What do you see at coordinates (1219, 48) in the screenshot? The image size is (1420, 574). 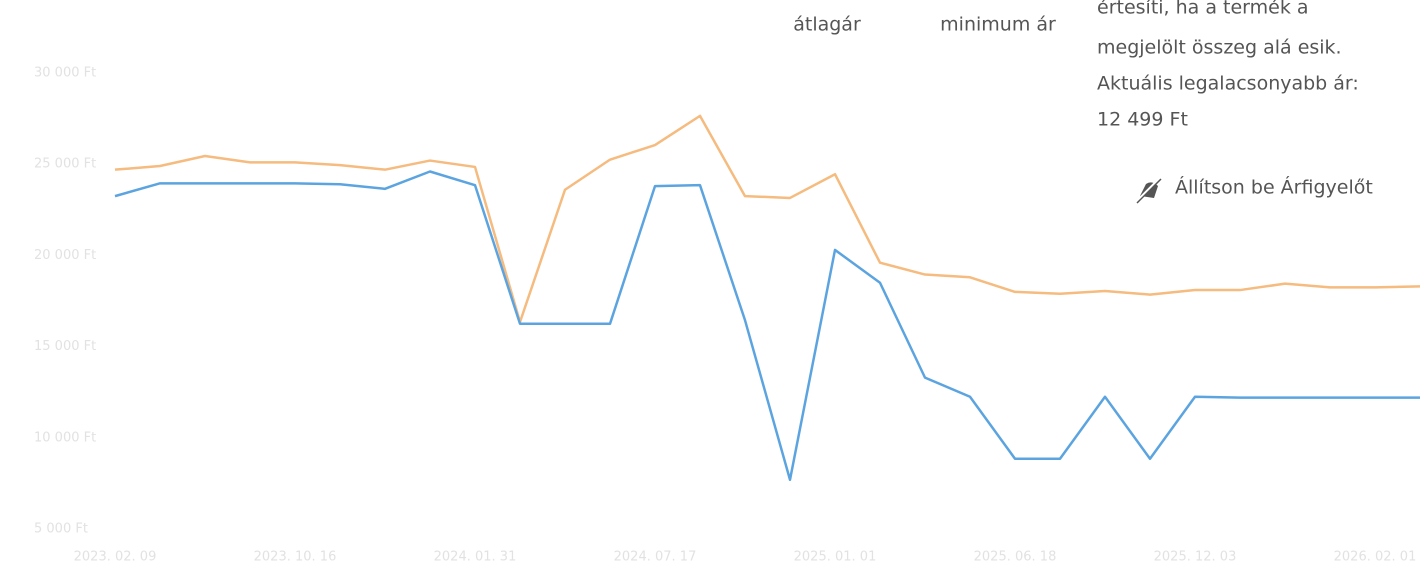 I see `panel-text: megjelölt összeg alá esik.` at bounding box center [1219, 48].